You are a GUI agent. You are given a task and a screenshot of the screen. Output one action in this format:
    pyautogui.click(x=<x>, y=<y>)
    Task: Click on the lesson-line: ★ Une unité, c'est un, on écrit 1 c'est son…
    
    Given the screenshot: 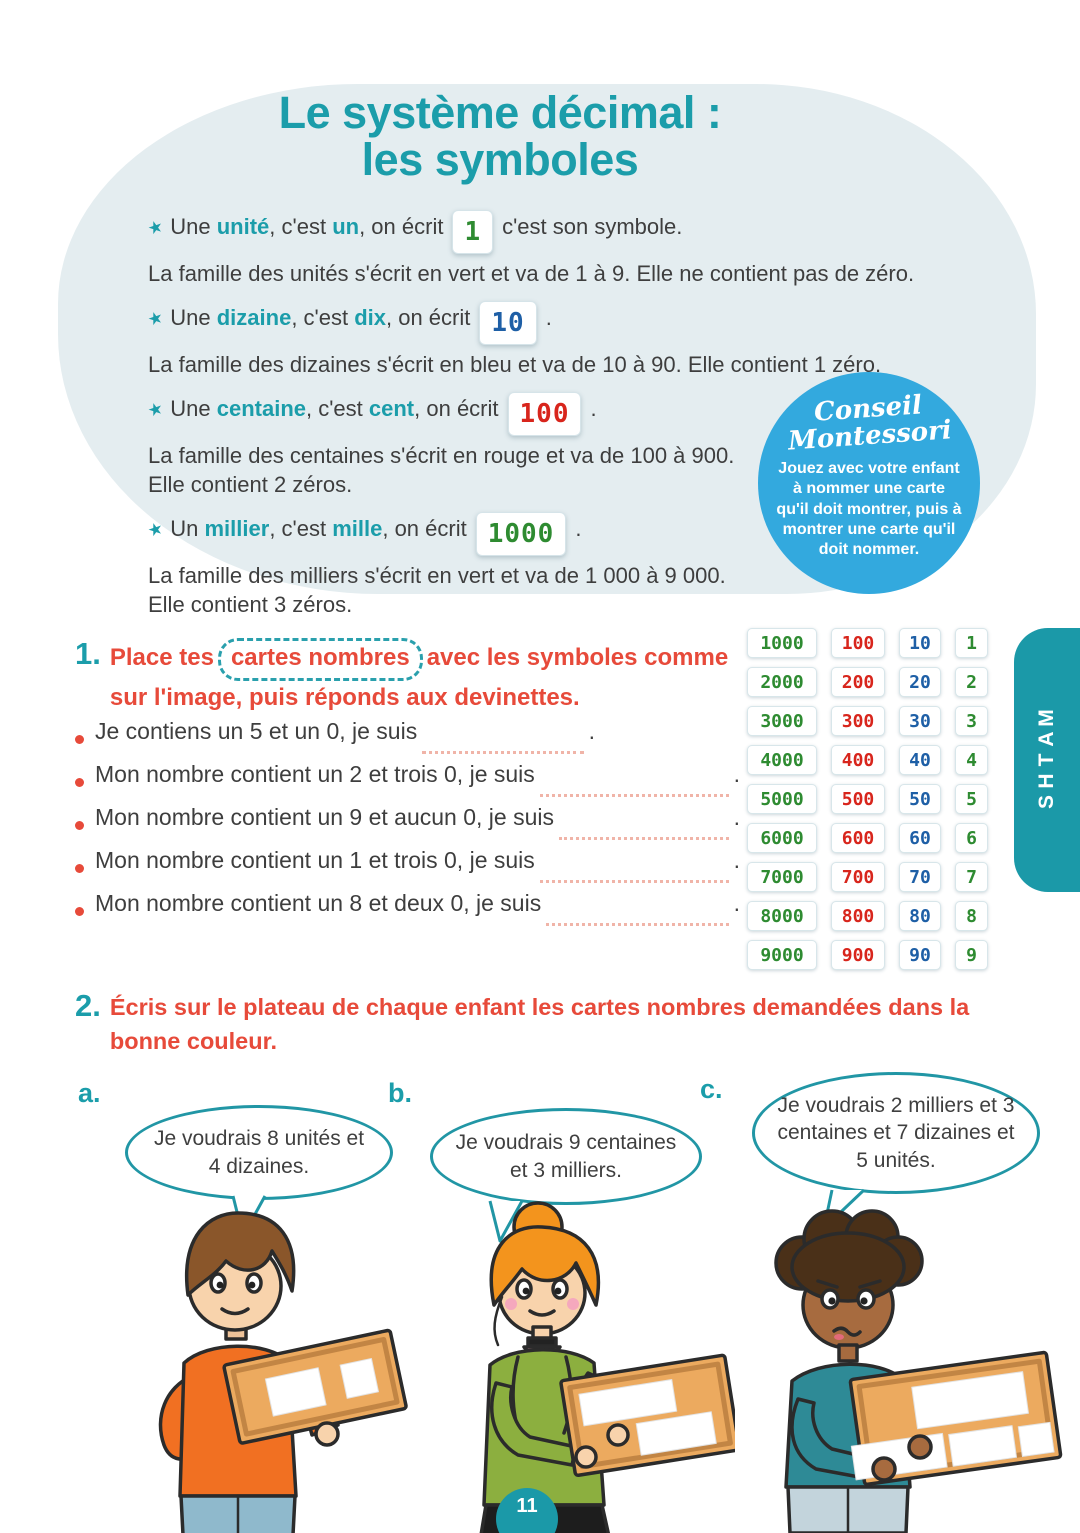 What is the action you would take?
    pyautogui.click(x=561, y=232)
    